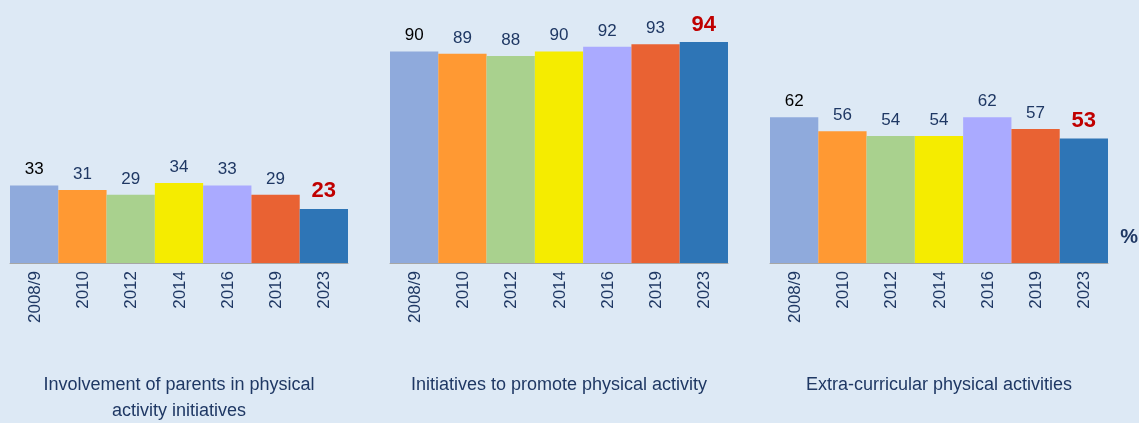  I want to click on x-axis-title: Initiatives to promote physical activity, so click(559, 384).